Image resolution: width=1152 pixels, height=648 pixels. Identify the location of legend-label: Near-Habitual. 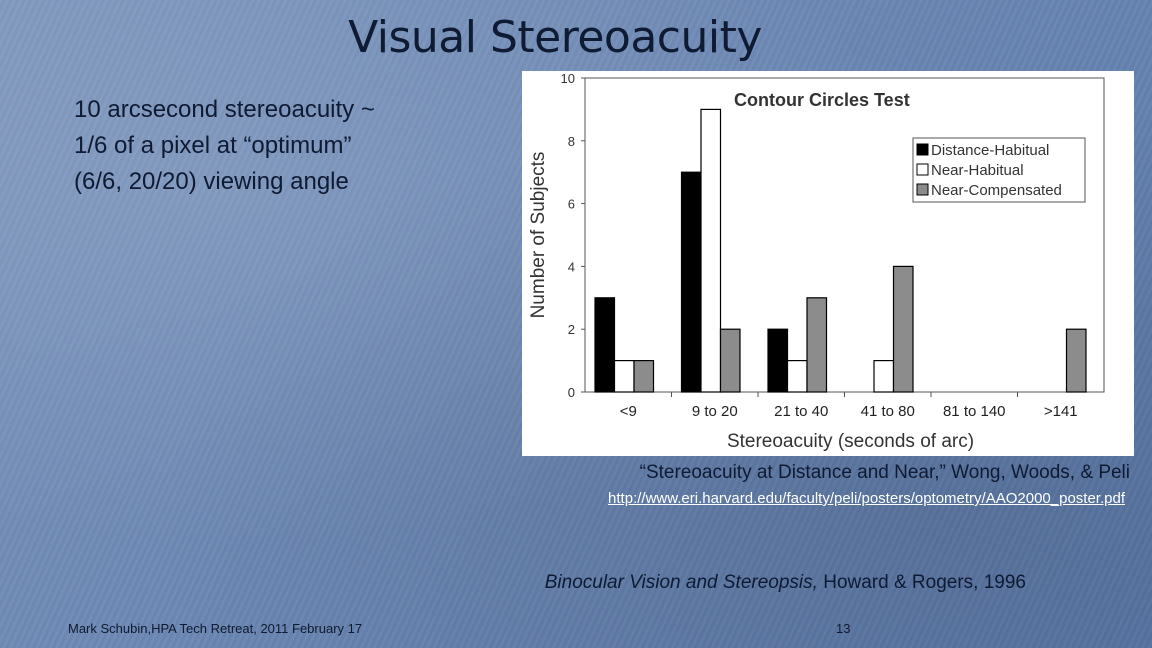
(977, 170).